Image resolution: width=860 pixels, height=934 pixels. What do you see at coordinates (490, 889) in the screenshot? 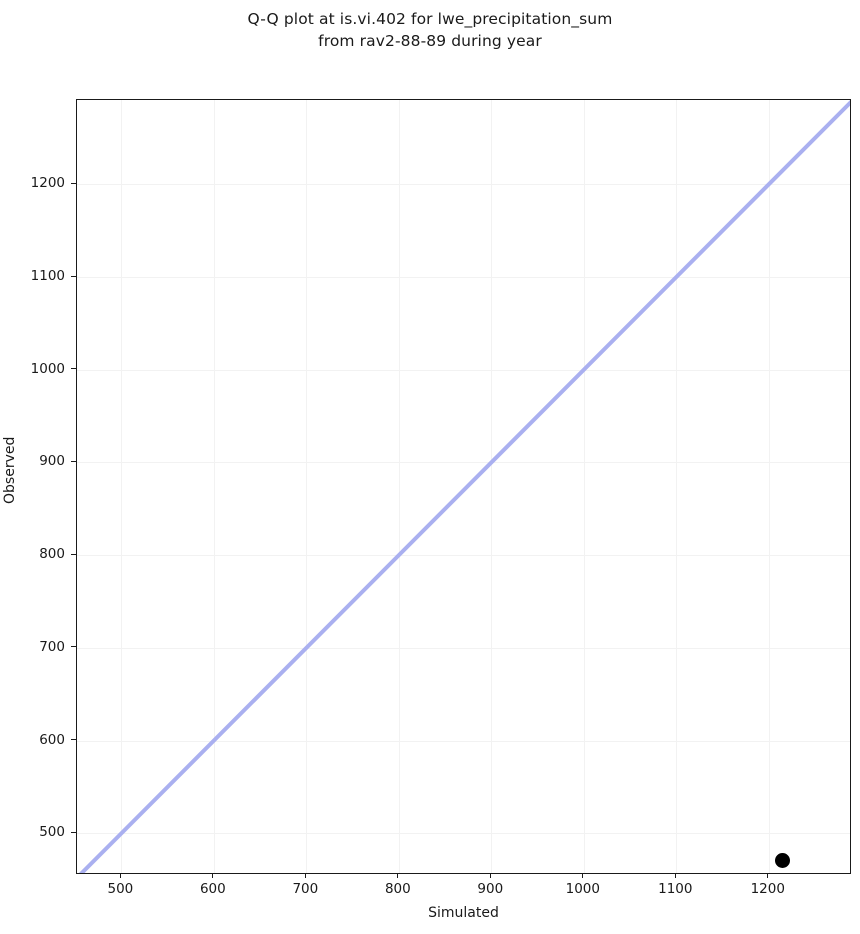
I see `x-tick-label: 900` at bounding box center [490, 889].